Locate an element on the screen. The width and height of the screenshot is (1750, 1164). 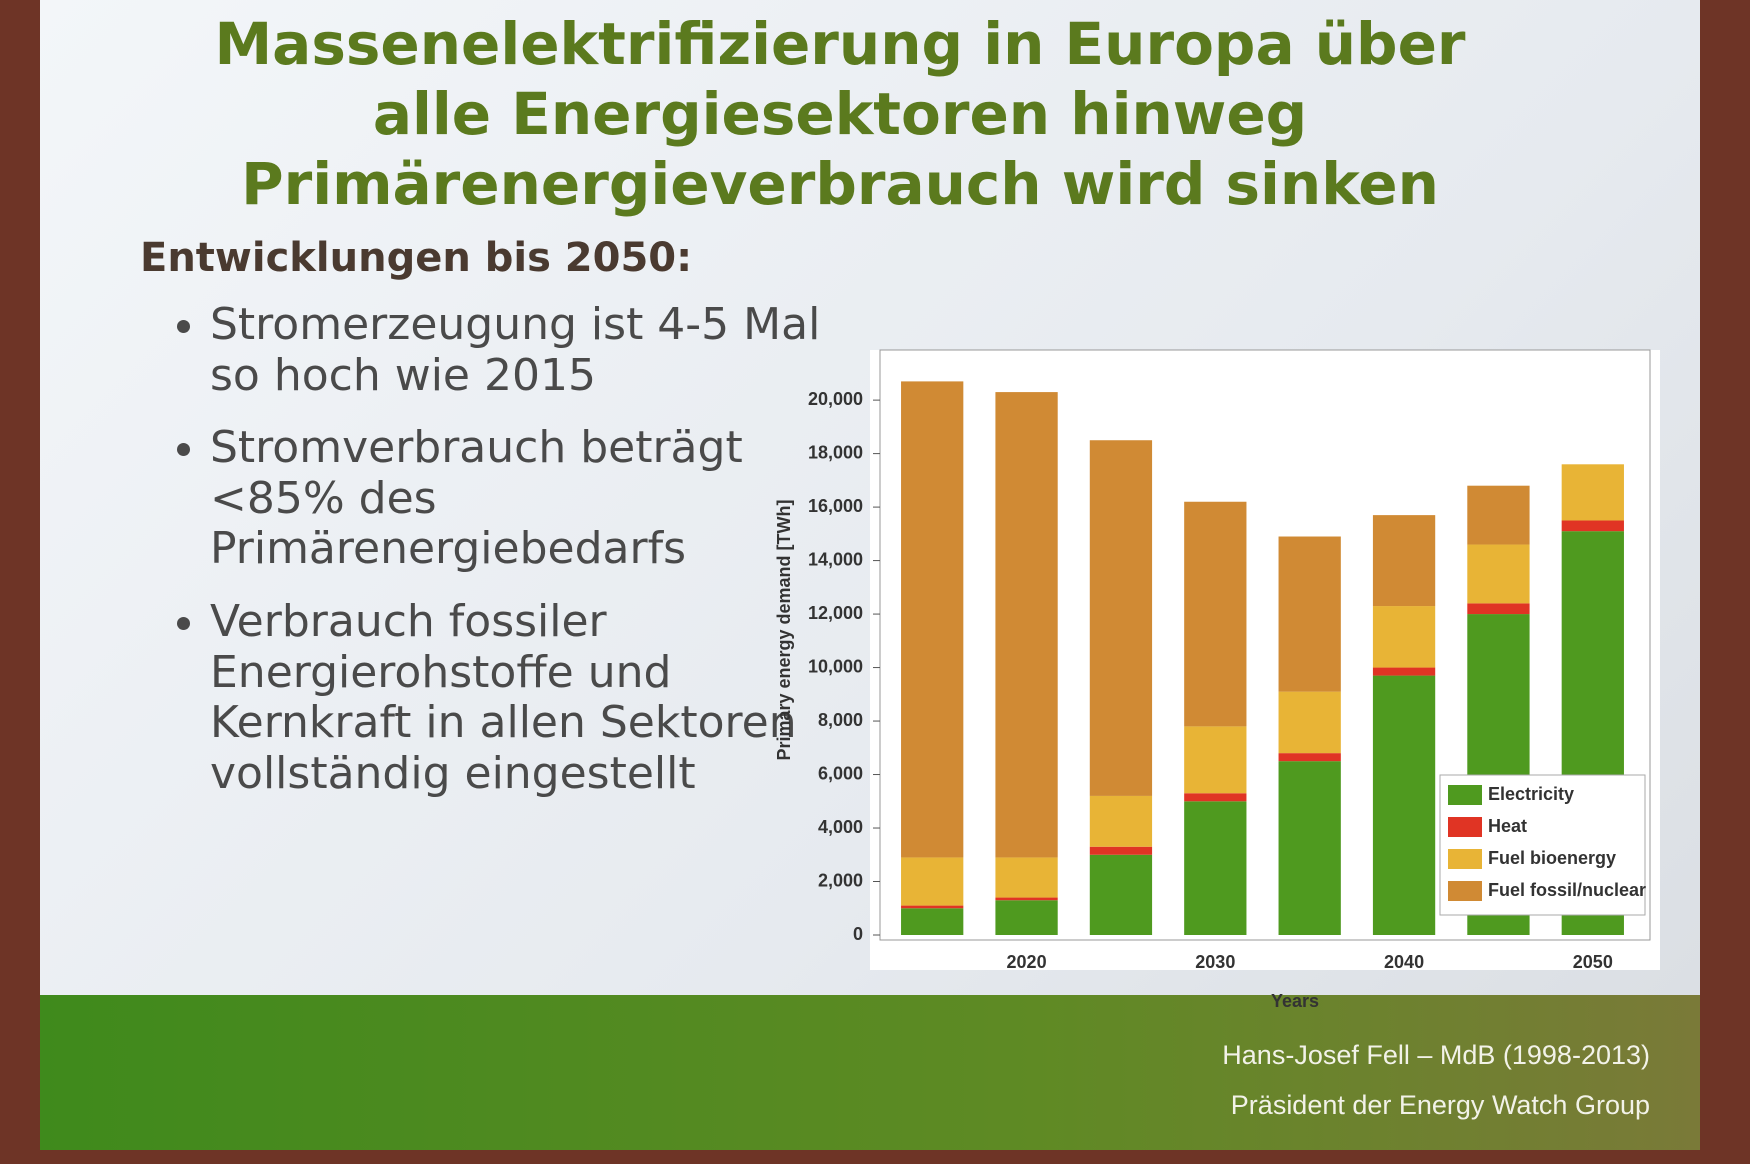
legend-label: Fuel bioenergy is located at coordinates (1552, 858).